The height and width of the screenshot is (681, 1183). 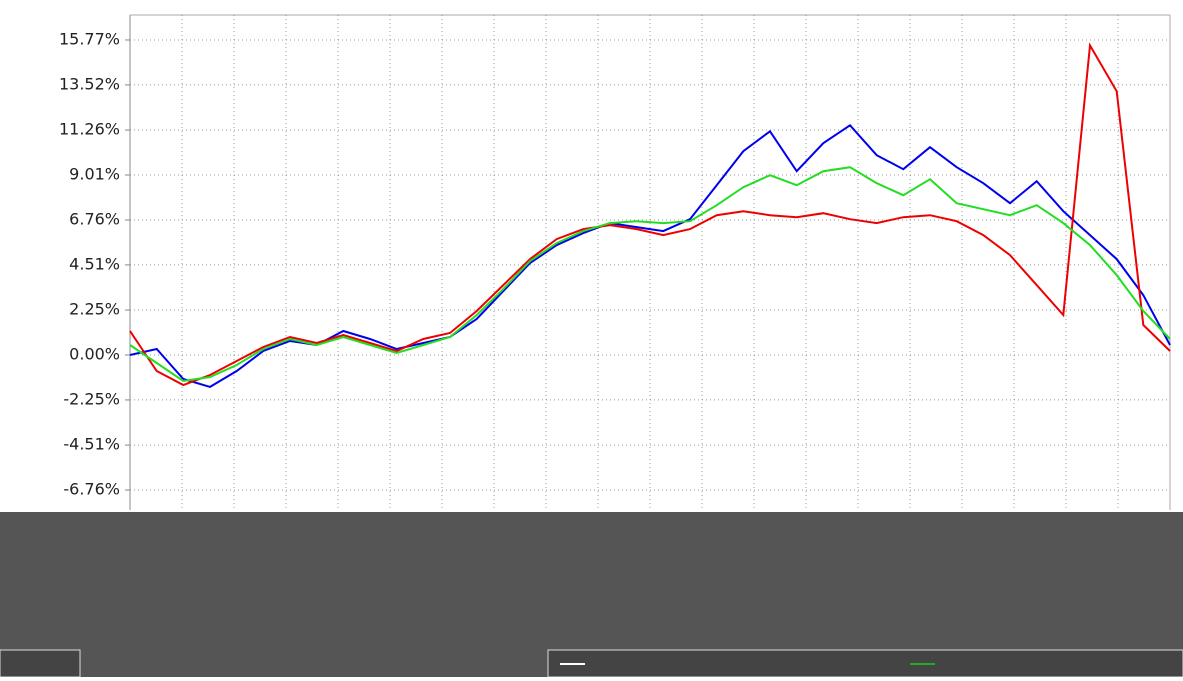 What do you see at coordinates (94, 174) in the screenshot?
I see `y-tick-label: 9.01%` at bounding box center [94, 174].